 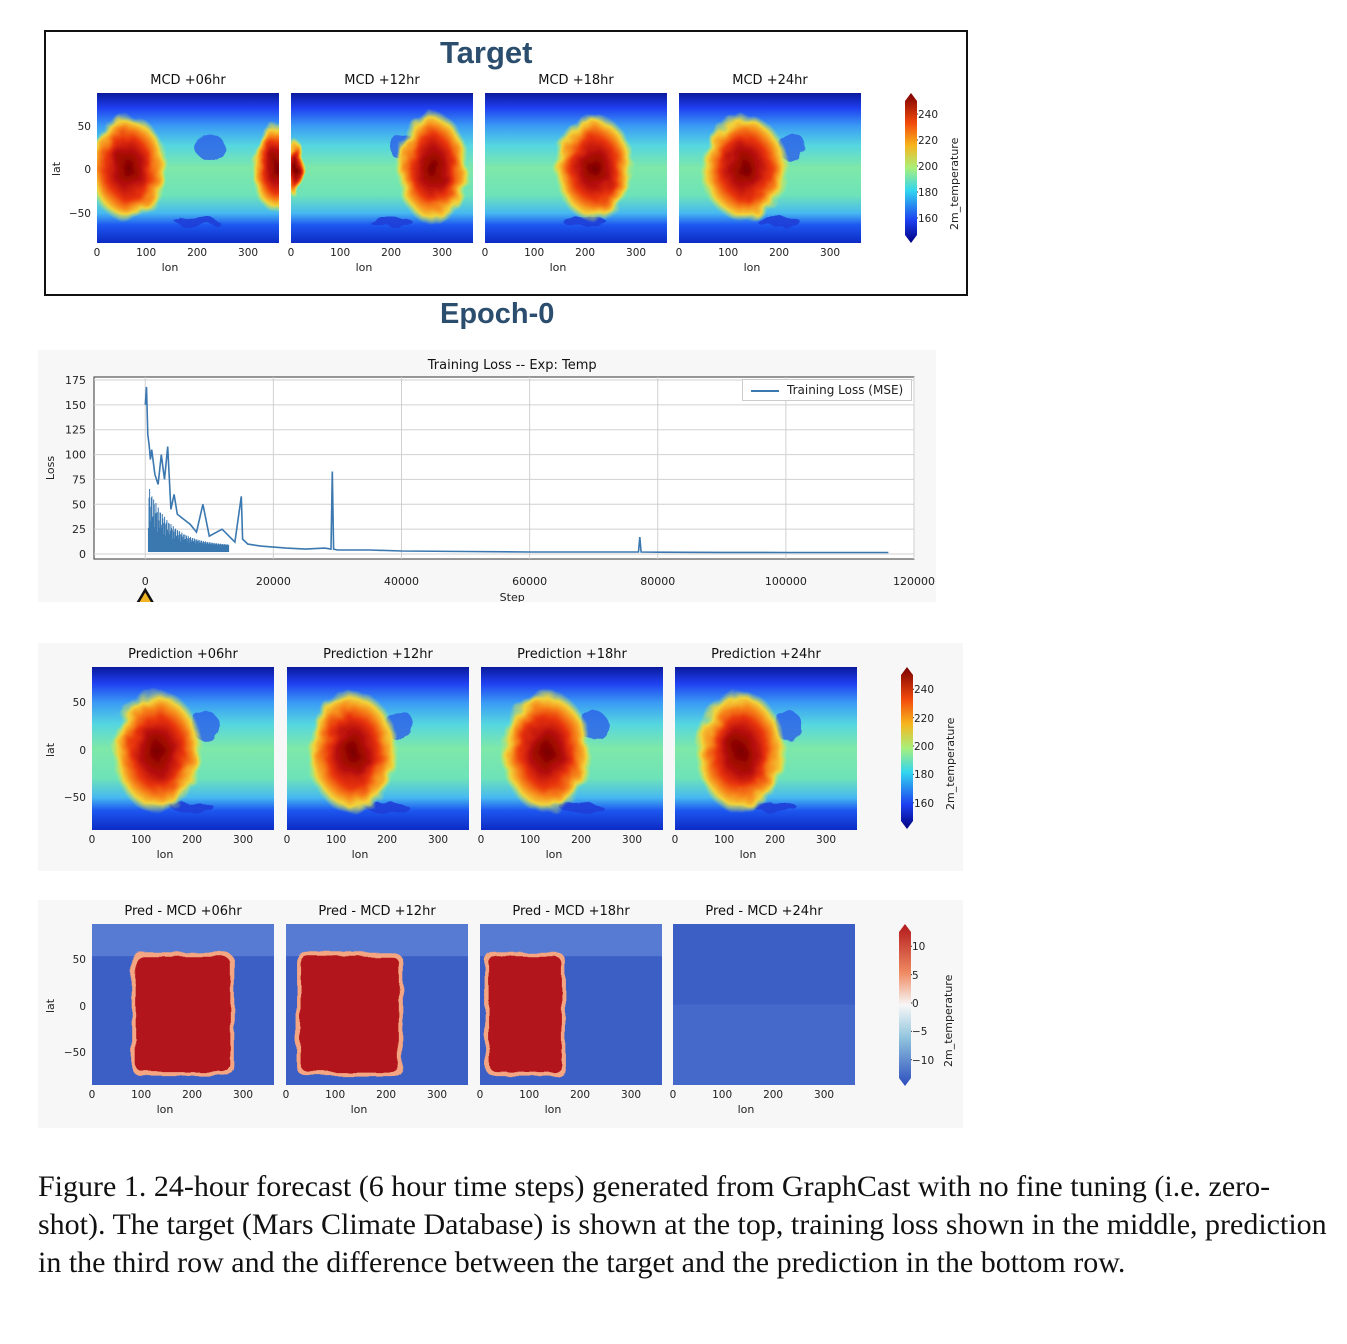 I want to click on panel-title: Pred - MCD +18hr, so click(x=571, y=911).